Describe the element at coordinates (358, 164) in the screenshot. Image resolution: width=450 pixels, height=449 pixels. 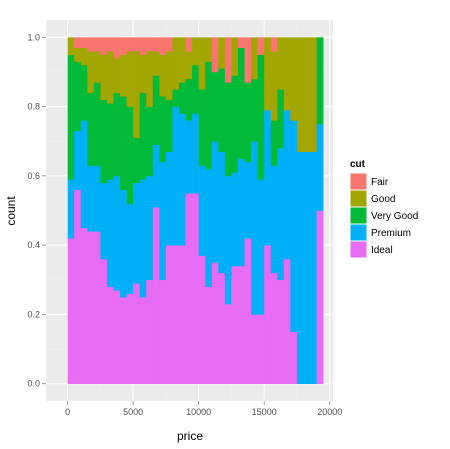
I see `legend-title: cut` at that location.